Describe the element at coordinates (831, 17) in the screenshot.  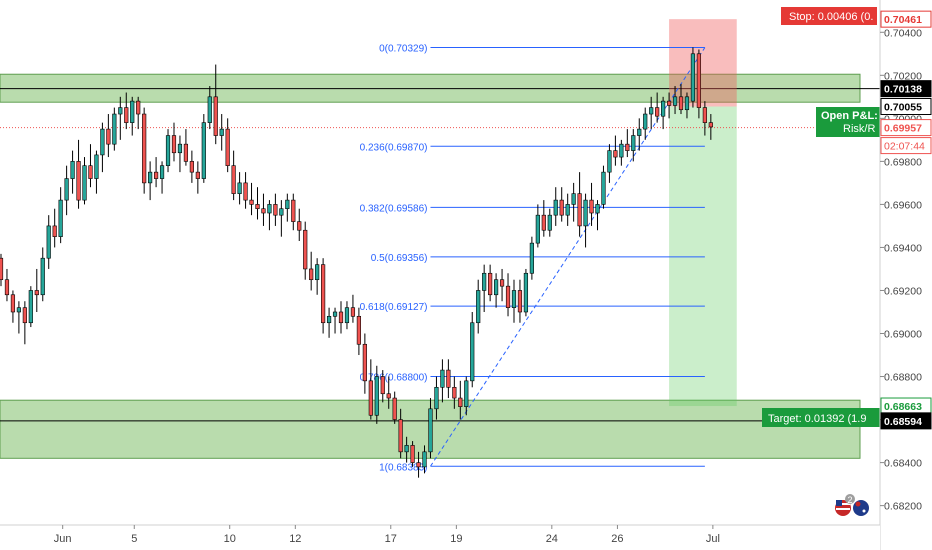
I see `stop-label: Stop: 0.00406 (0.` at that location.